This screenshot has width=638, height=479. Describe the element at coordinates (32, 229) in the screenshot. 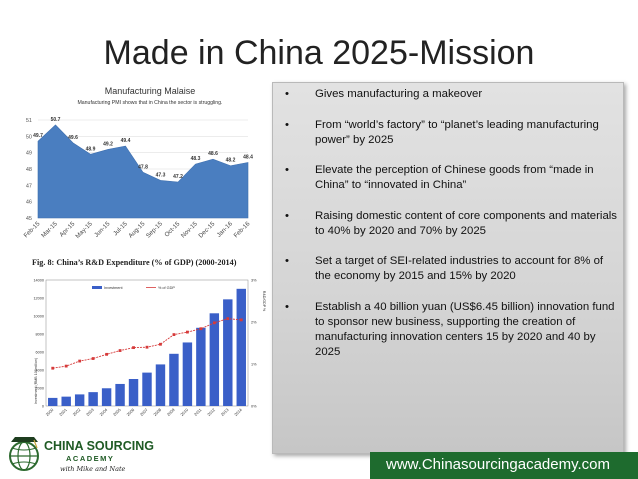

I see `pmi-x-tick: Feb-15` at that location.